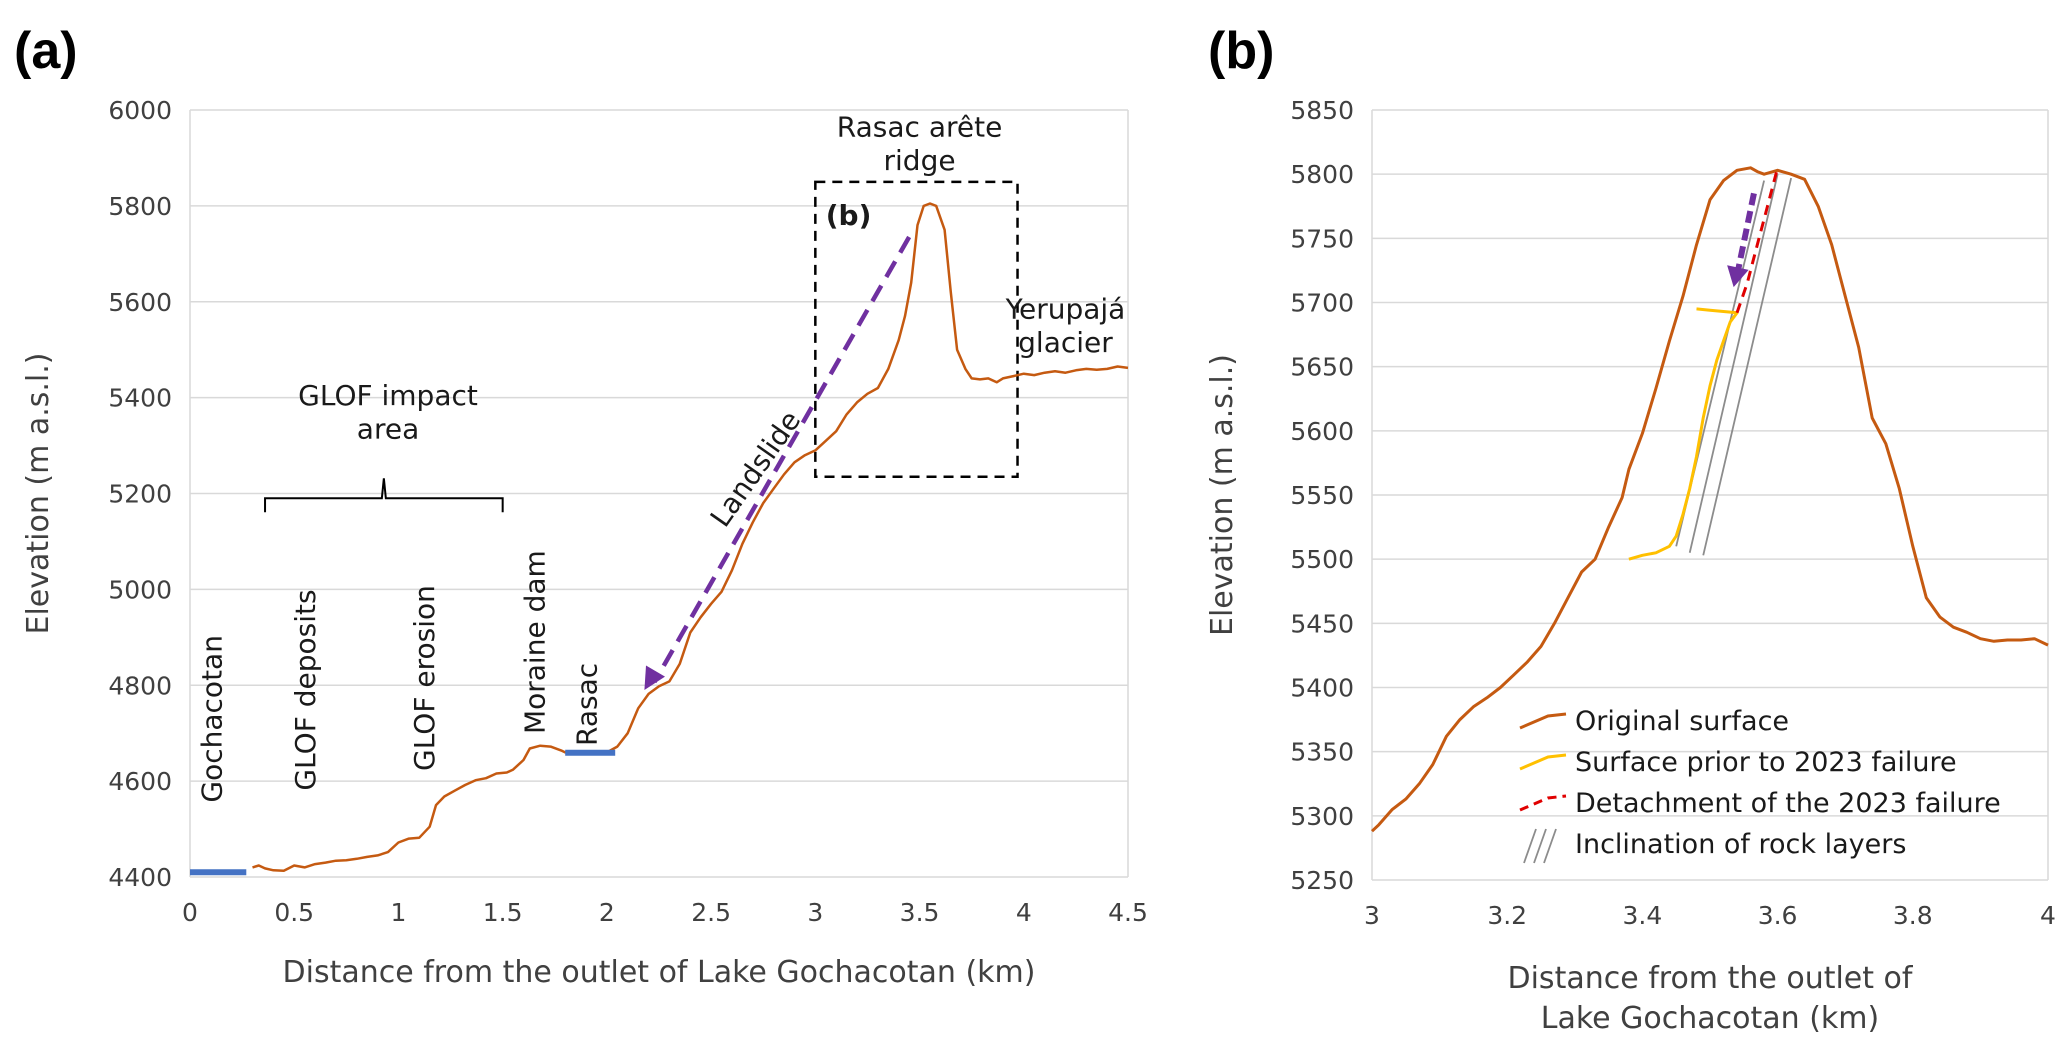 The width and height of the screenshot is (2067, 1054). What do you see at coordinates (305, 689) in the screenshot?
I see `a-annotation: GLOF deposits` at bounding box center [305, 689].